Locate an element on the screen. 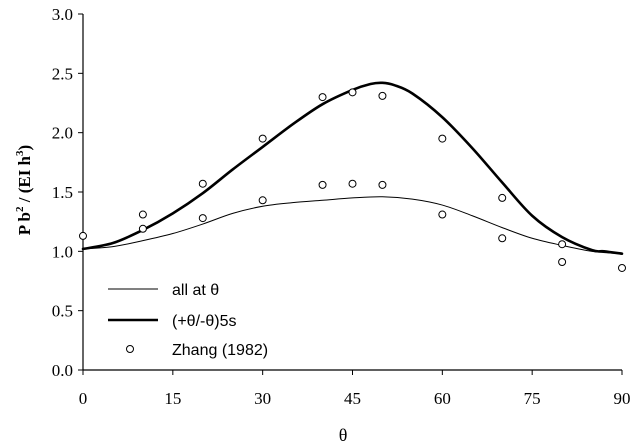  x-tick-label: 15 is located at coordinates (172, 398).